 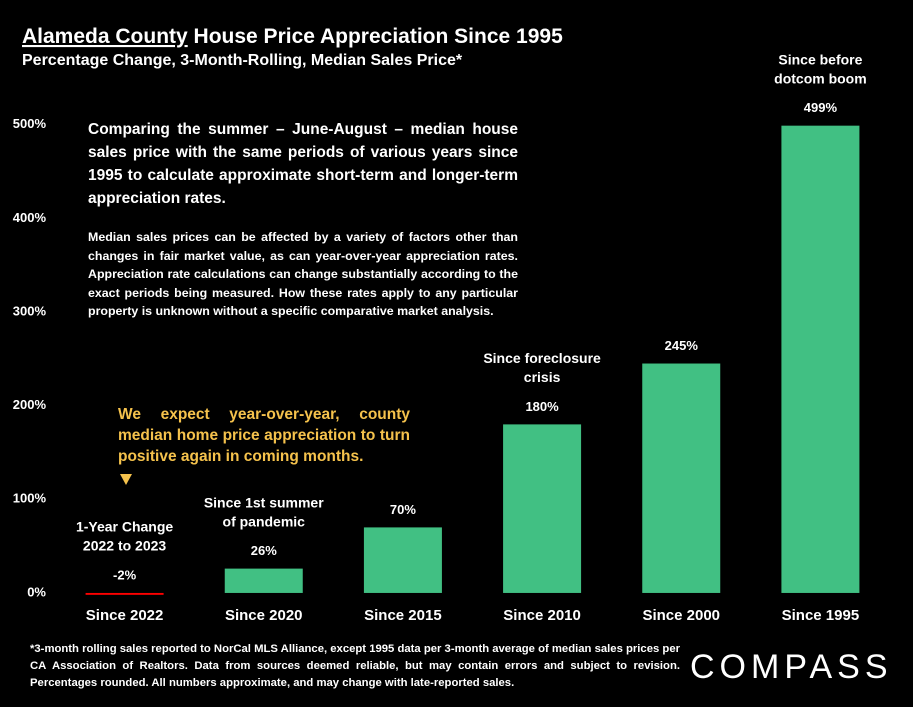 I want to click on bar-note: dotcom boom, so click(x=820, y=78).